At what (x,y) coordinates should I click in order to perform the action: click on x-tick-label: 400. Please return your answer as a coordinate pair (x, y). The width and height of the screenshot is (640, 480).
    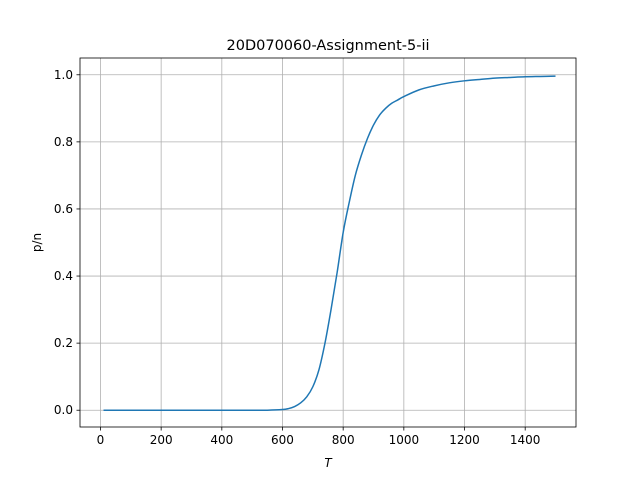
    Looking at the image, I should click on (221, 440).